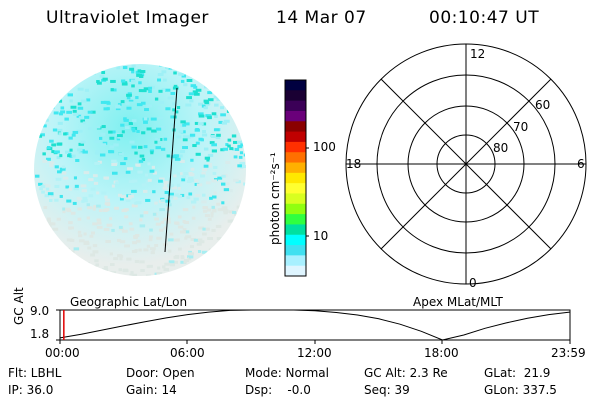 This screenshot has height=400, width=600. Describe the element at coordinates (484, 18) in the screenshot. I see `time-label: 00:10:47 UT` at that location.